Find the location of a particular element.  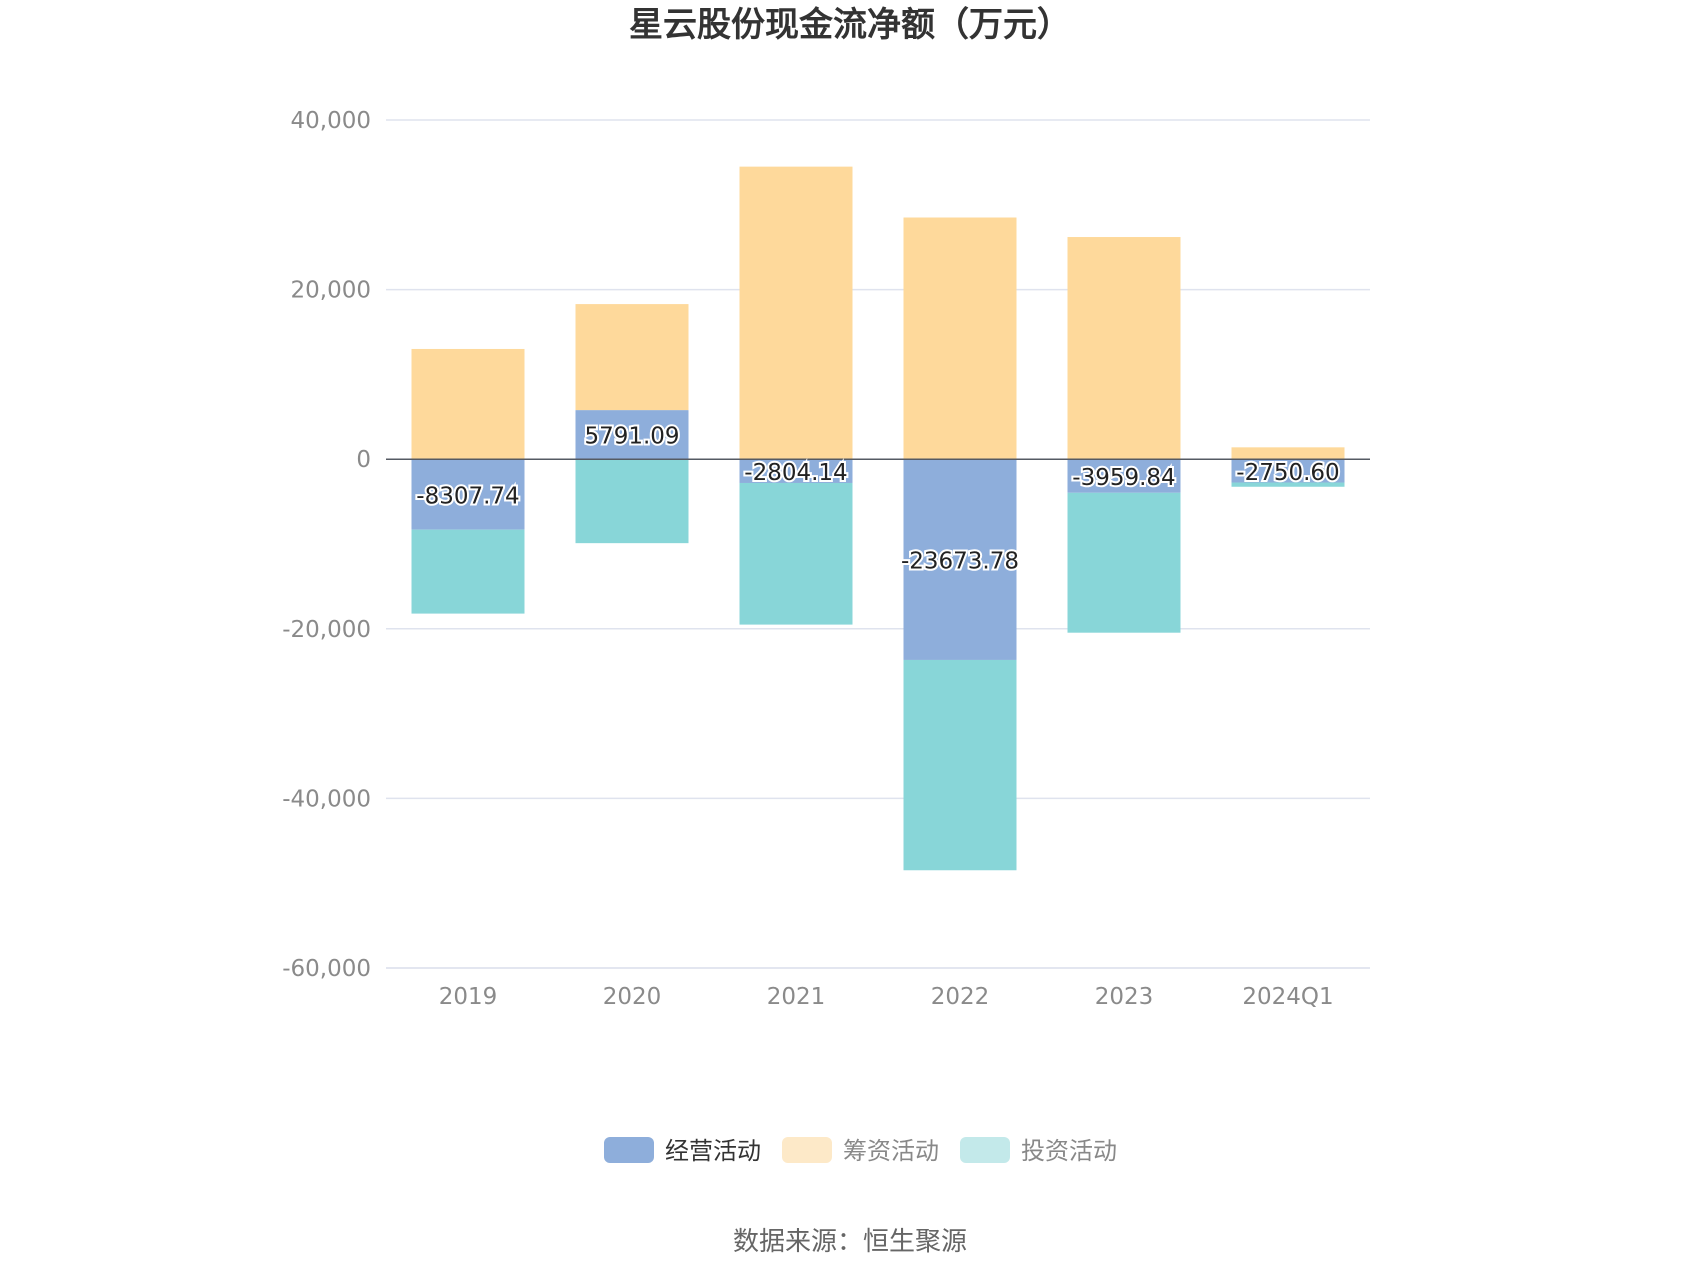

source-note: 数据来源：恒生聚源 is located at coordinates (850, 1242).